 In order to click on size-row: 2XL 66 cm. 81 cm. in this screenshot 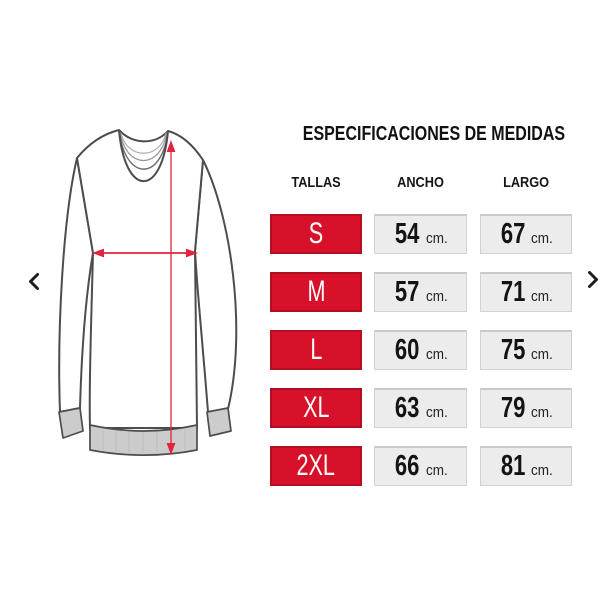, I will do `click(421, 466)`.